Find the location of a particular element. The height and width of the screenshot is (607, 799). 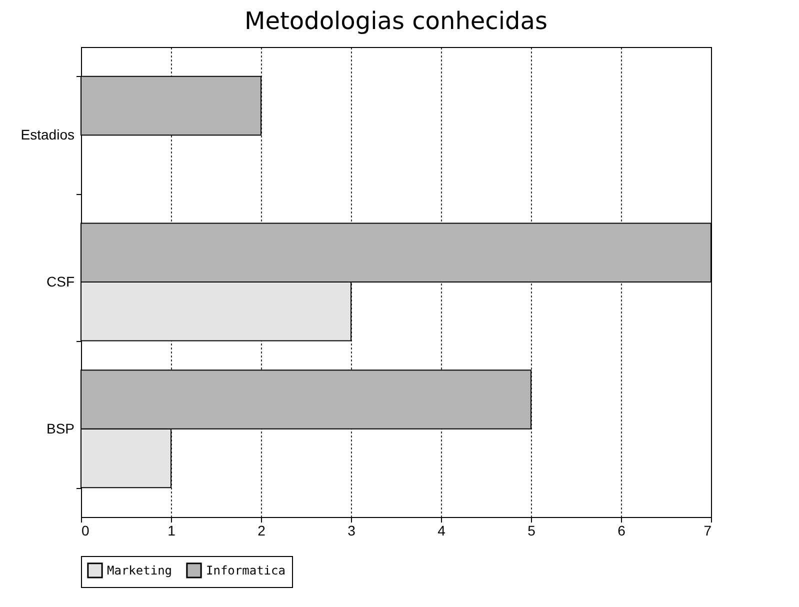

legend-label: Informatica is located at coordinates (246, 570).